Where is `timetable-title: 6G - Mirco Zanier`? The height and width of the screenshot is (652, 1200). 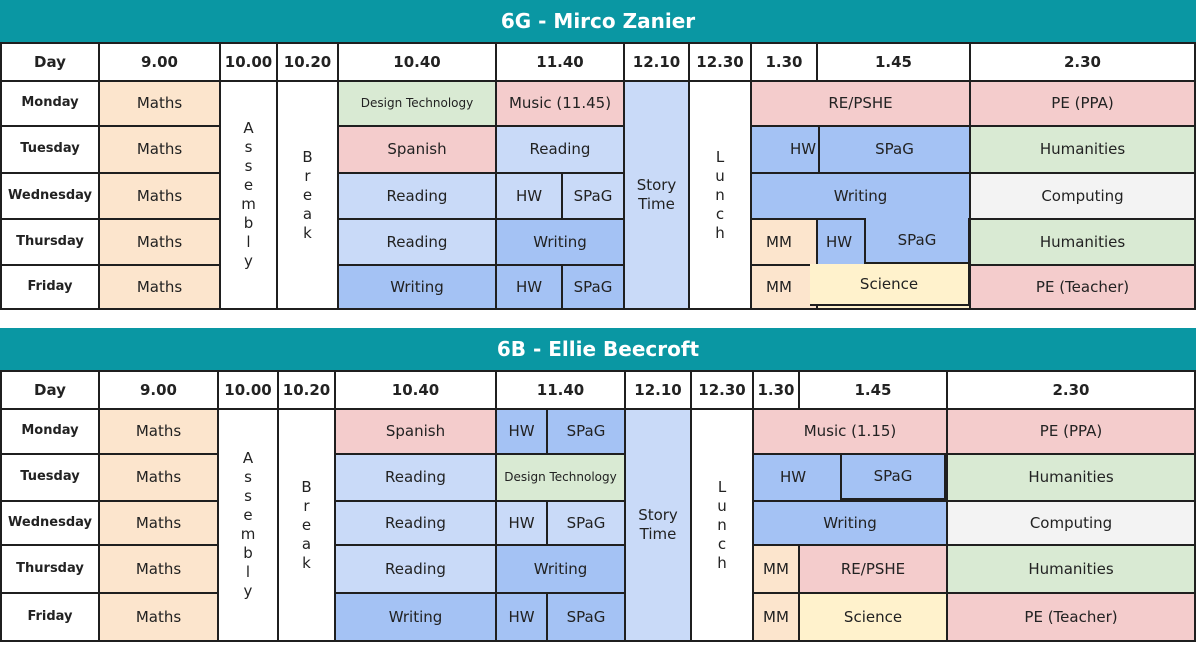
timetable-title: 6G - Mirco Zanier is located at coordinates (598, 21).